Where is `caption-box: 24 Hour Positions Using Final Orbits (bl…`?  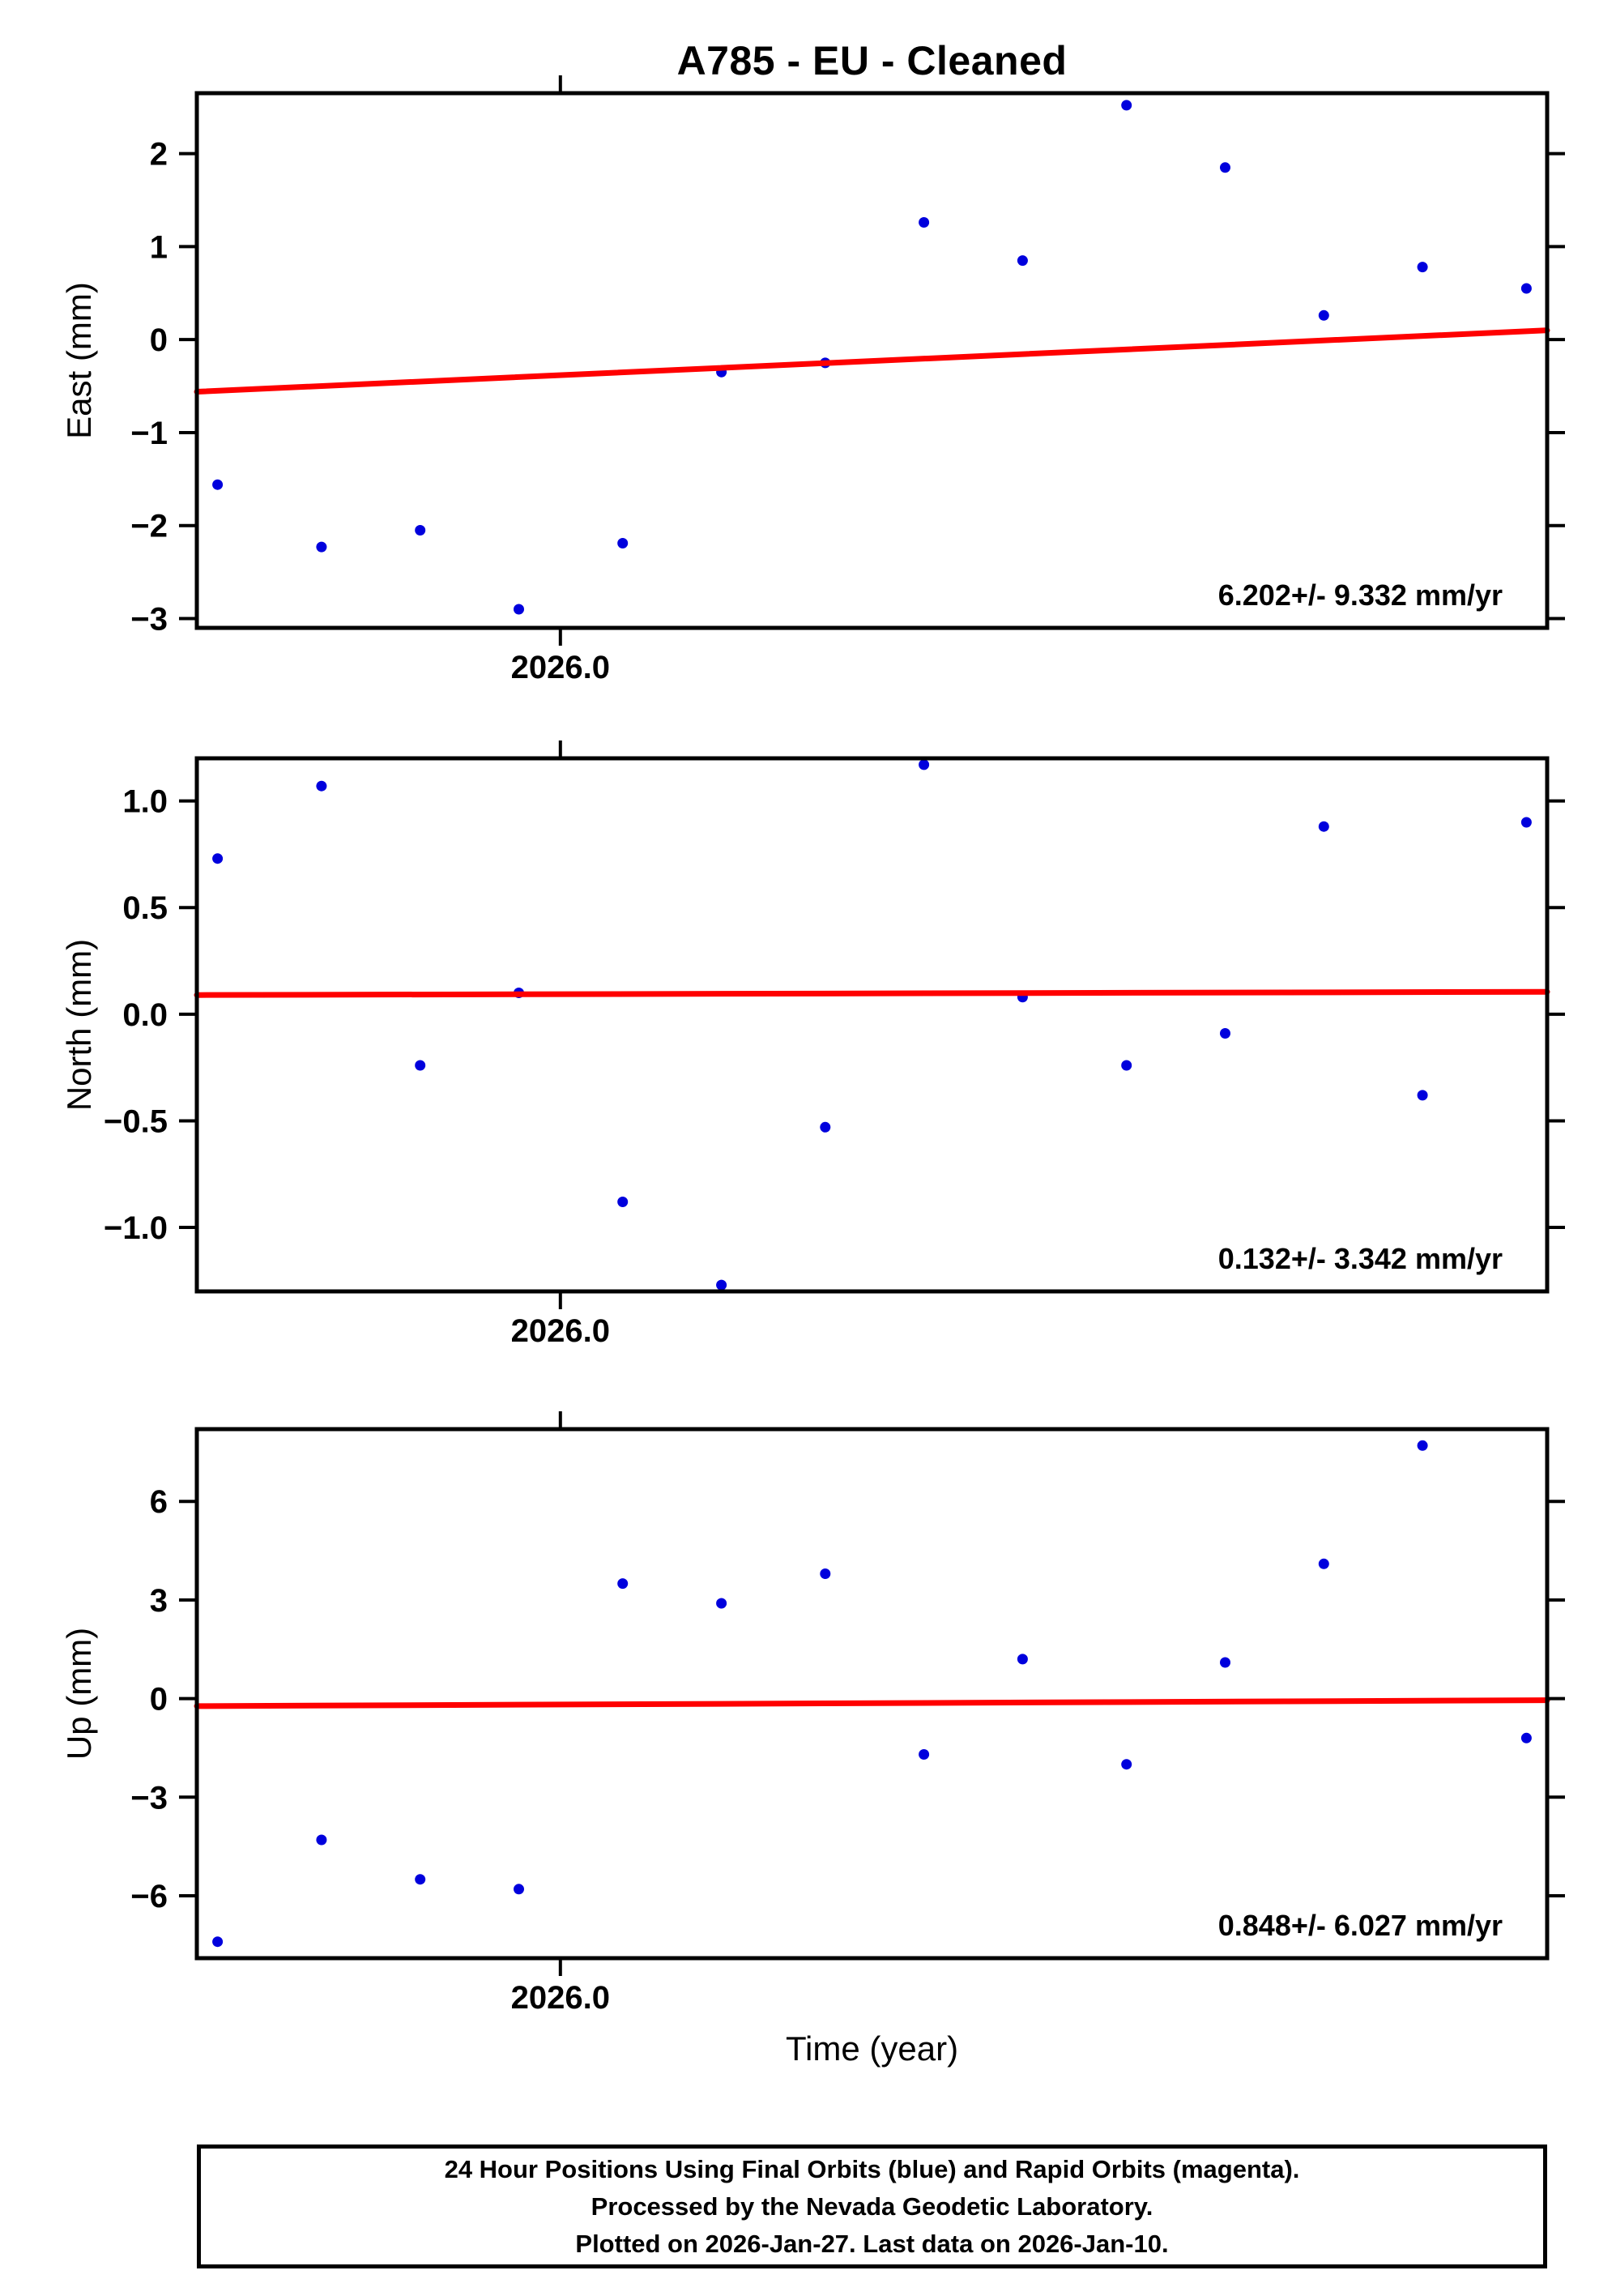 caption-box: 24 Hour Positions Using Final Orbits (bl… is located at coordinates (872, 2206).